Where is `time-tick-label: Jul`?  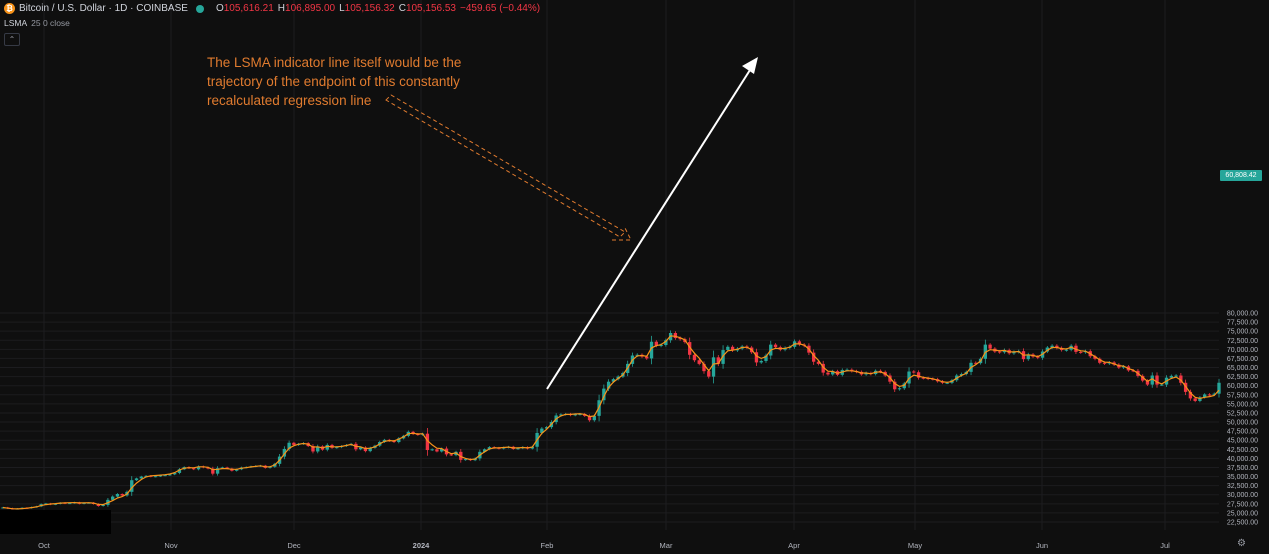
time-tick-label: Jul is located at coordinates (1165, 545).